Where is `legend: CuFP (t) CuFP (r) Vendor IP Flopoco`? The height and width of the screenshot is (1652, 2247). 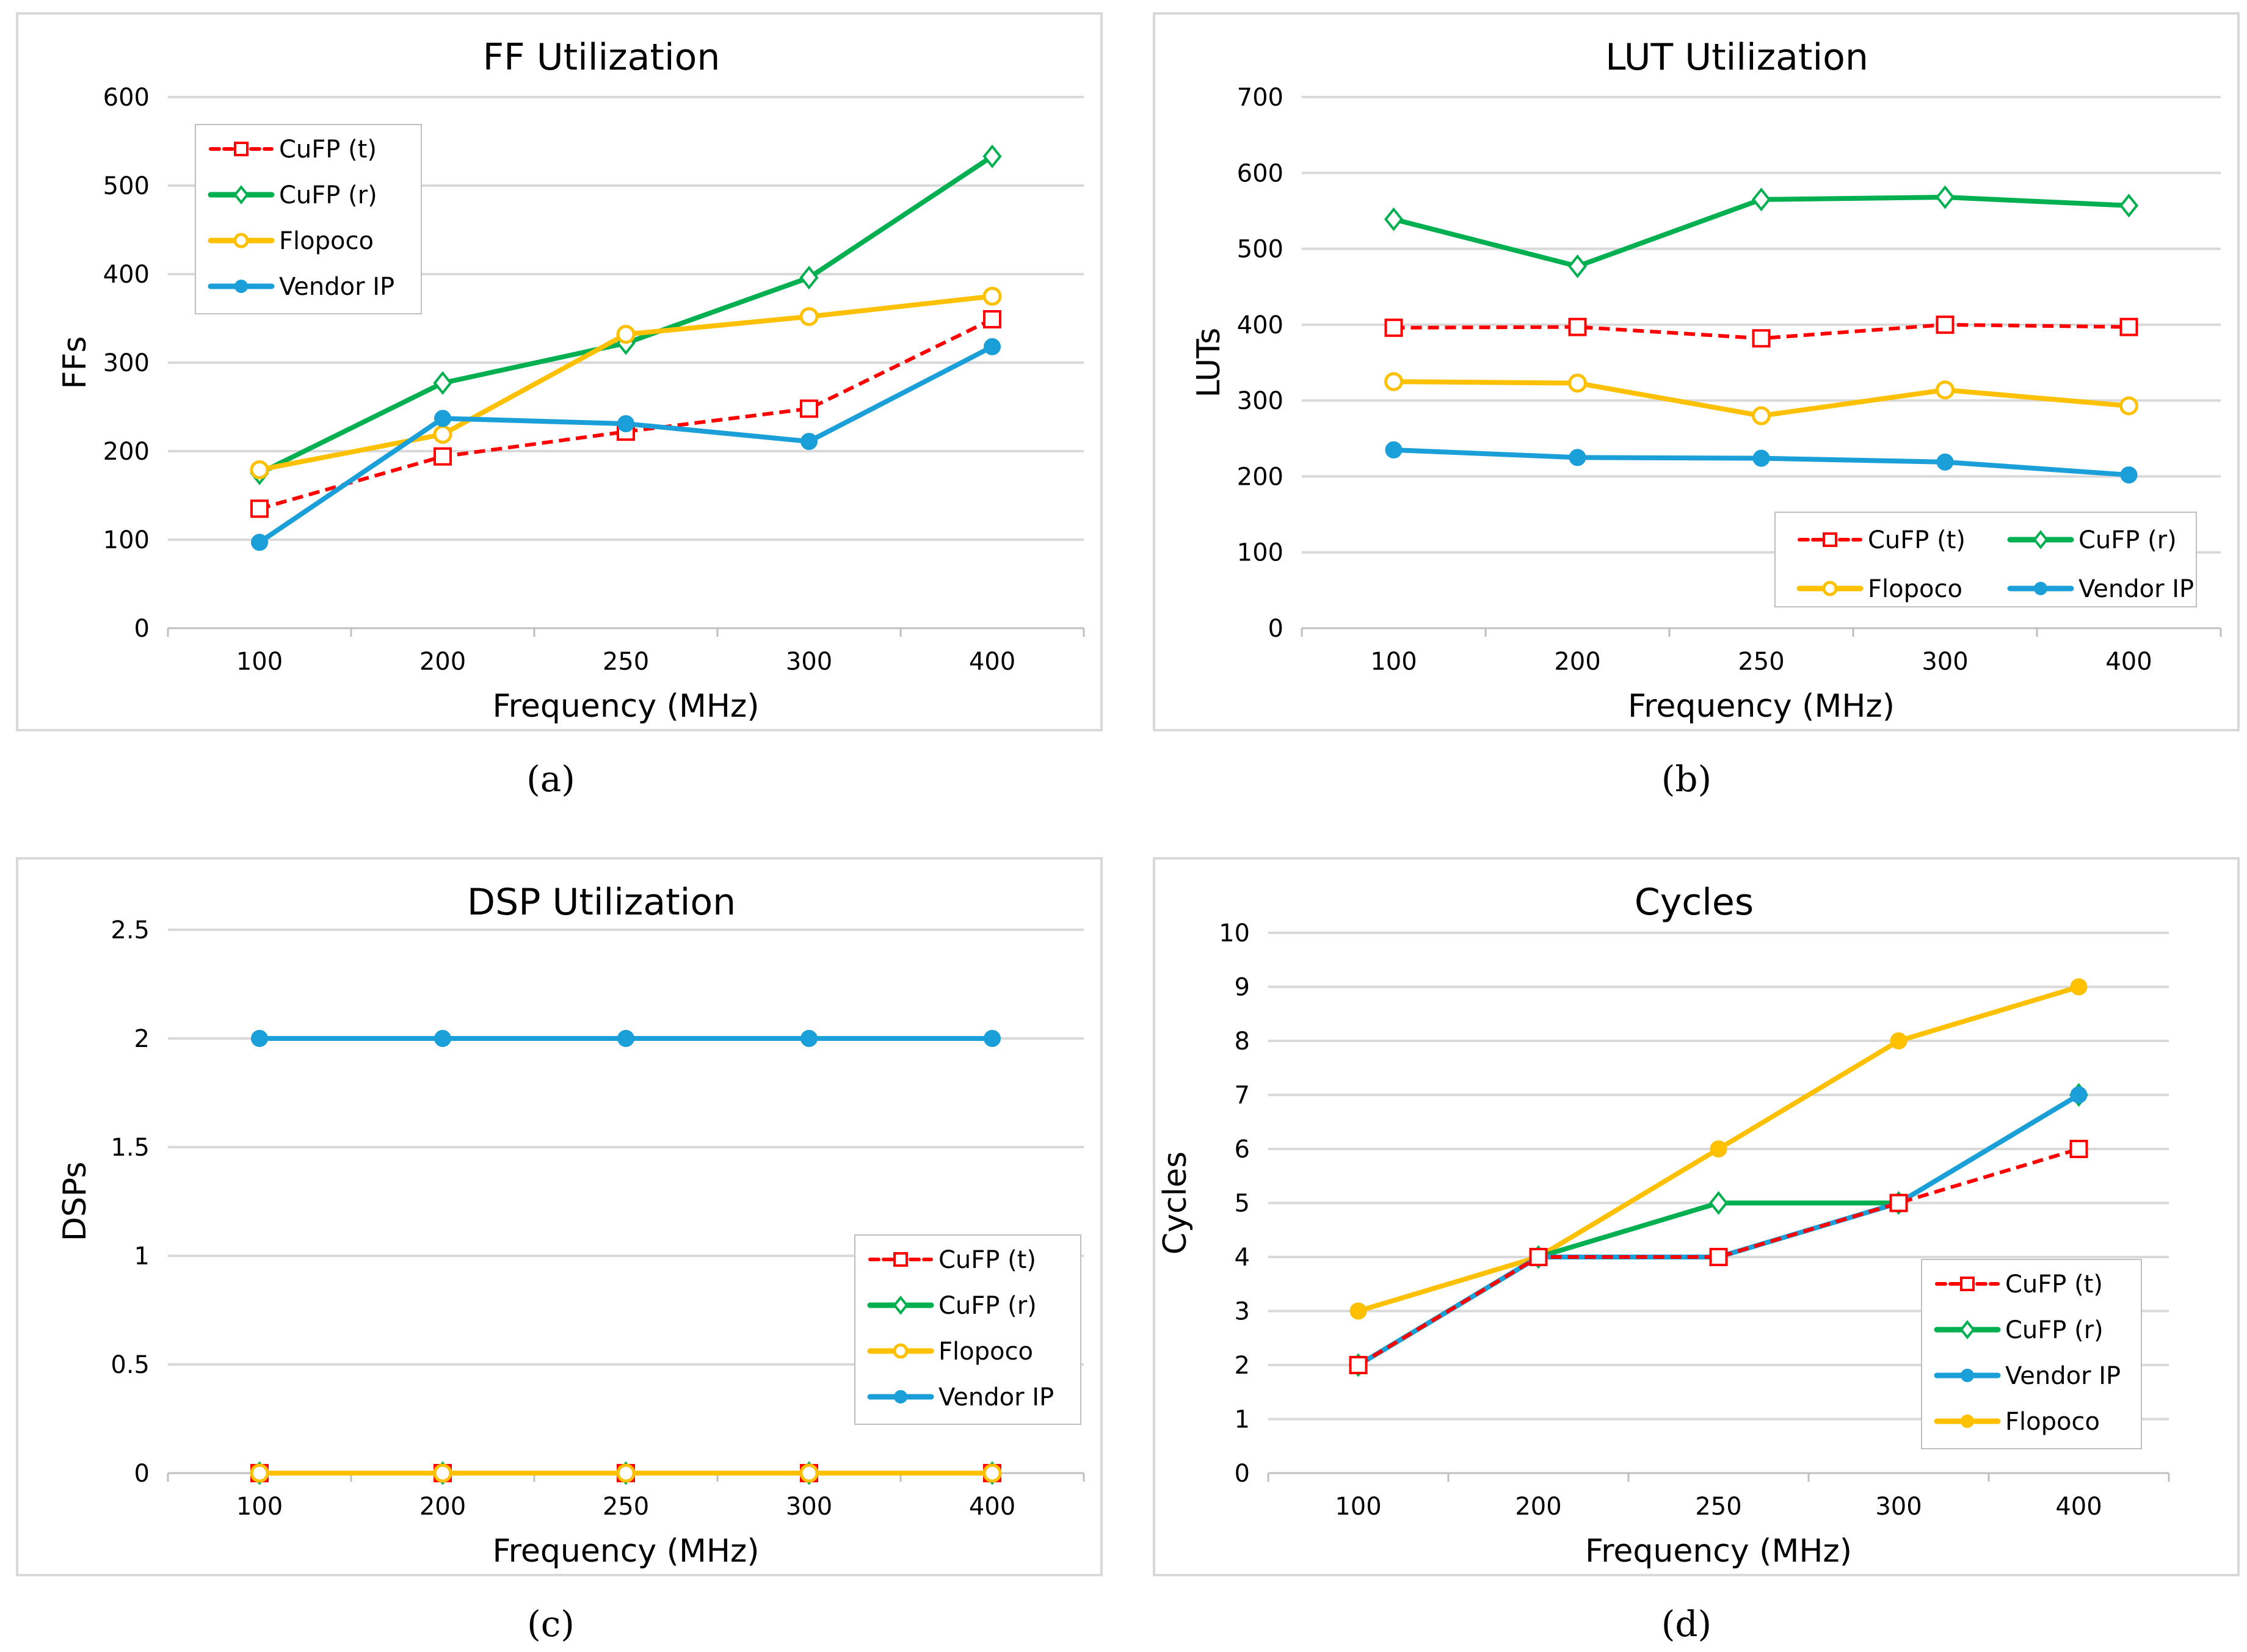
legend: CuFP (t) CuFP (r) Vendor IP Flopoco is located at coordinates (2032, 1354).